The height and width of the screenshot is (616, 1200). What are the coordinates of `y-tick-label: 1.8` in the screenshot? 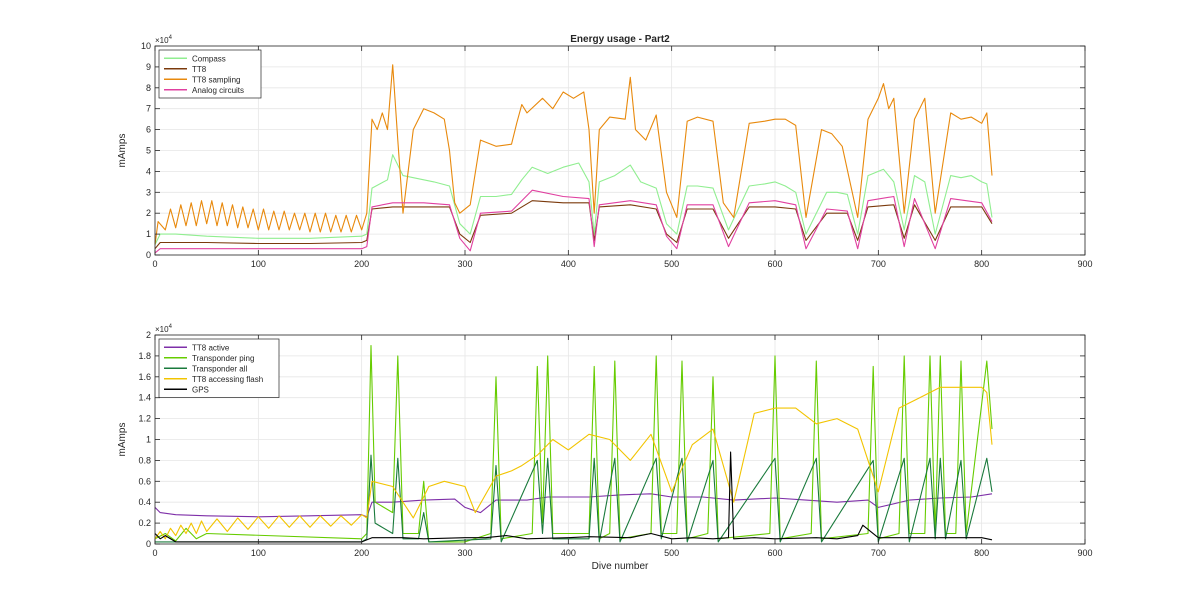 It's located at (144, 356).